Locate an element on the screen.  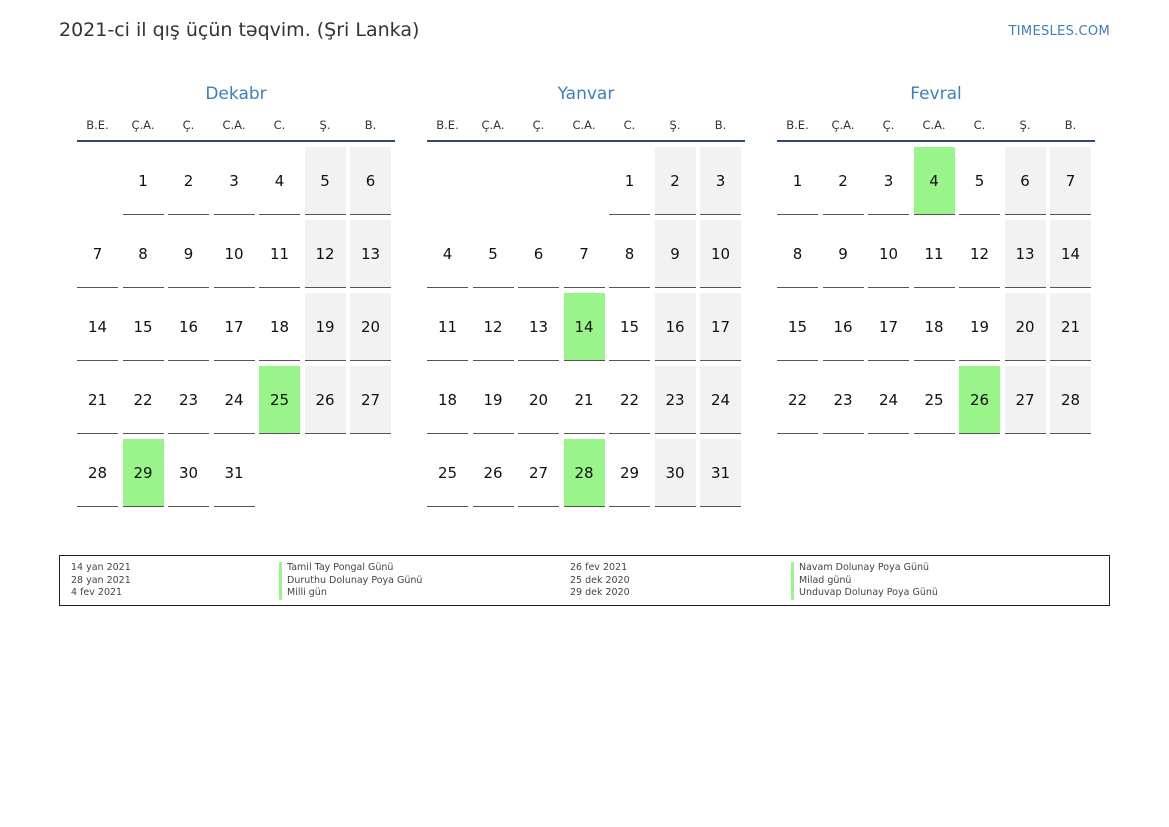
holiday-day-cell: 25 is located at coordinates (279, 400).